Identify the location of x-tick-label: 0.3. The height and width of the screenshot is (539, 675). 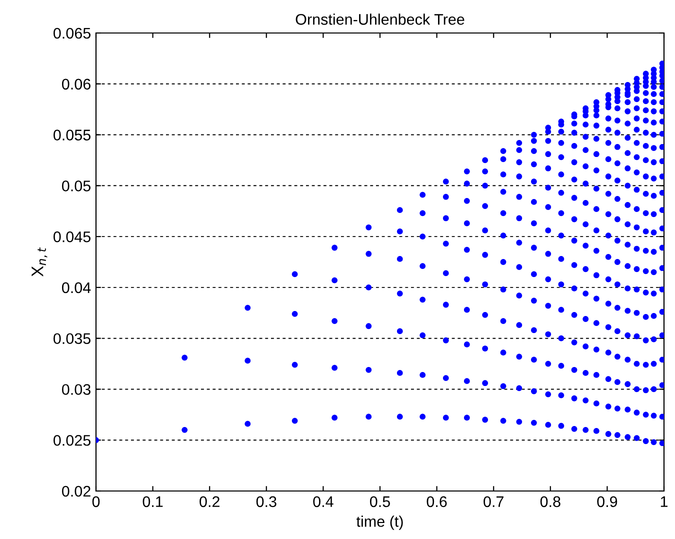
(266, 502).